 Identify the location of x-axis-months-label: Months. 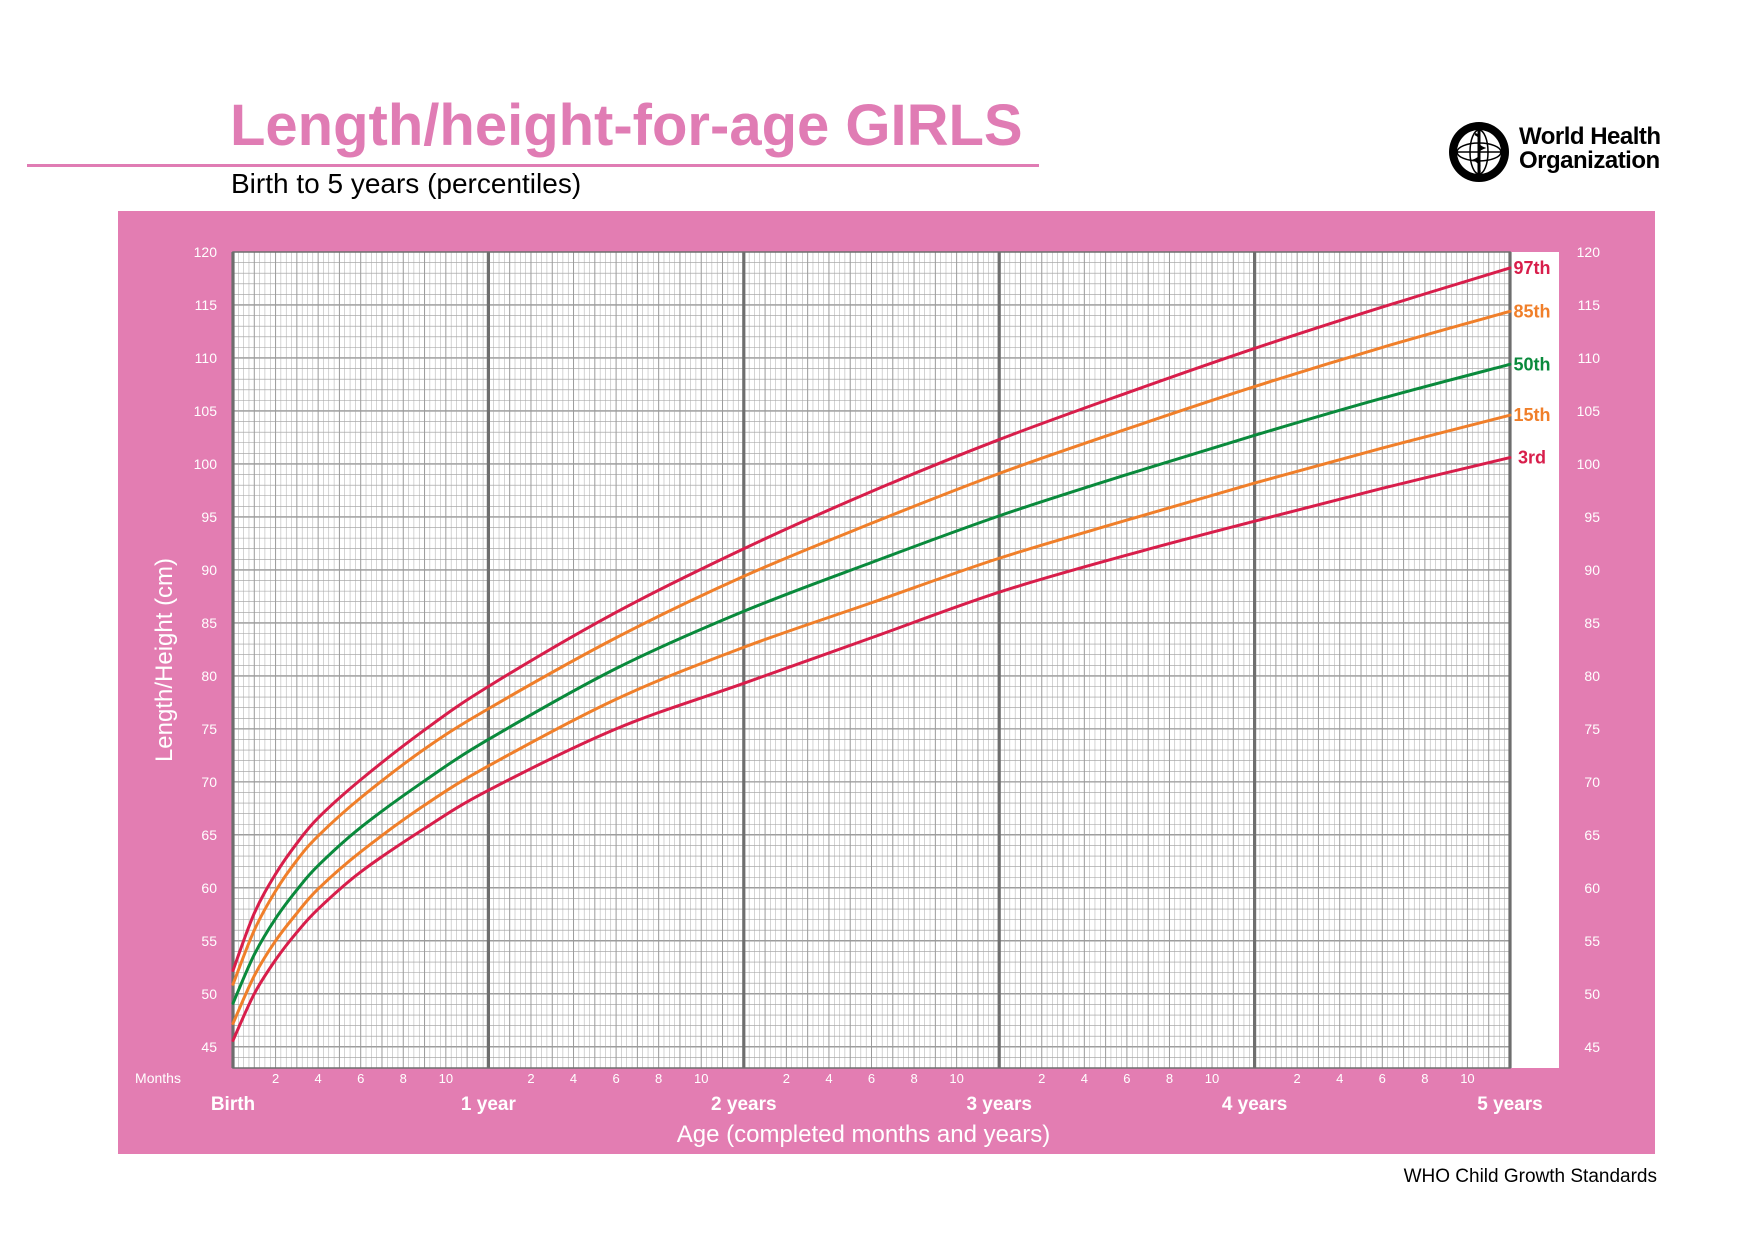
(158, 1078).